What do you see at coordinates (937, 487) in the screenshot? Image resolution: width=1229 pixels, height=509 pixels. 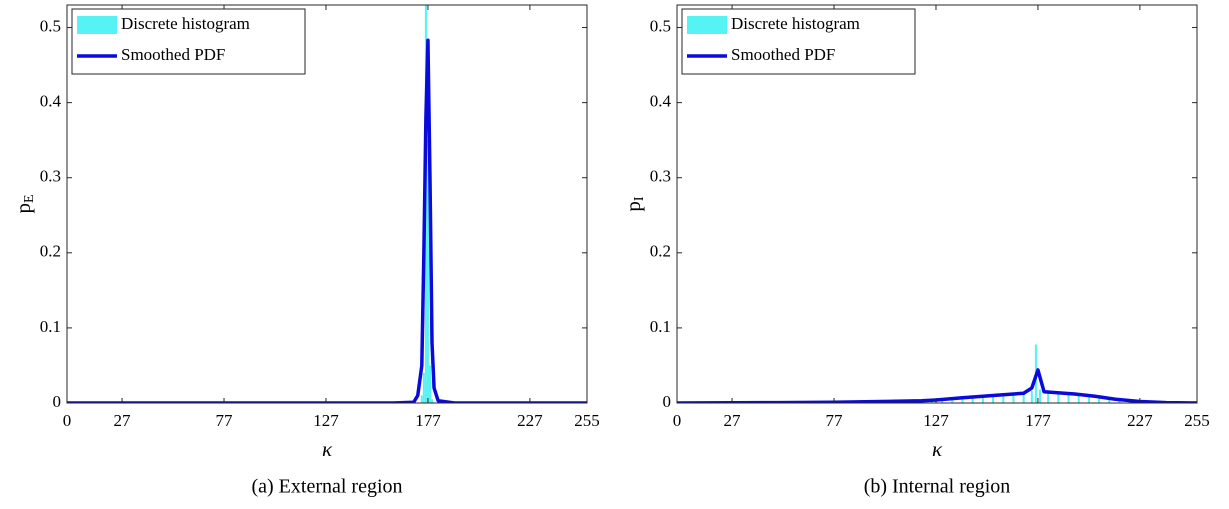 I see `caption: (b) Internal region` at bounding box center [937, 487].